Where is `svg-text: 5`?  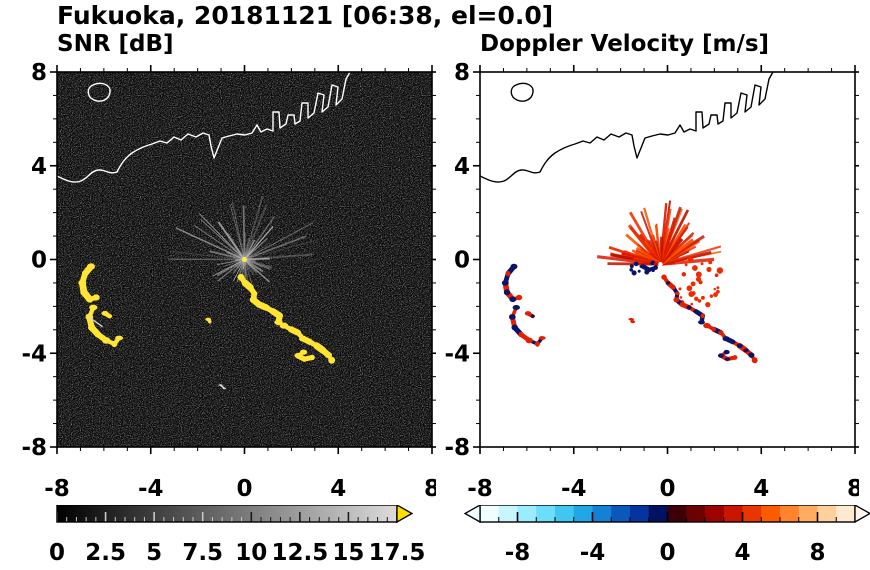 svg-text: 5 is located at coordinates (154, 553).